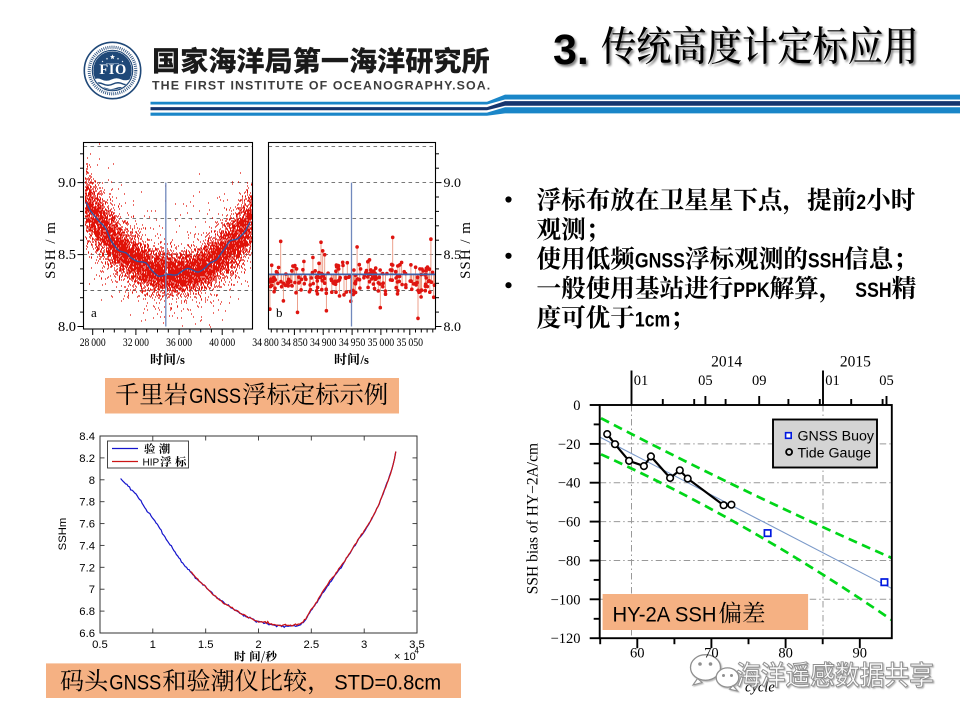  I want to click on svg-text: 8.4, so click(87, 437).